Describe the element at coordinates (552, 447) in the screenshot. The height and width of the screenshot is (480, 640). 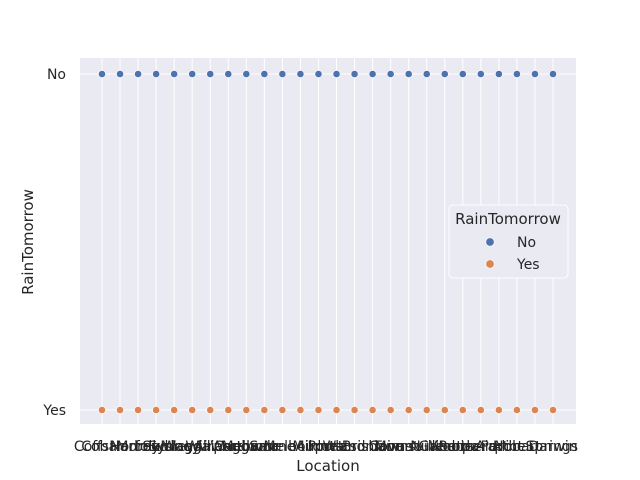
I see `x-tick-label: Darwin` at that location.